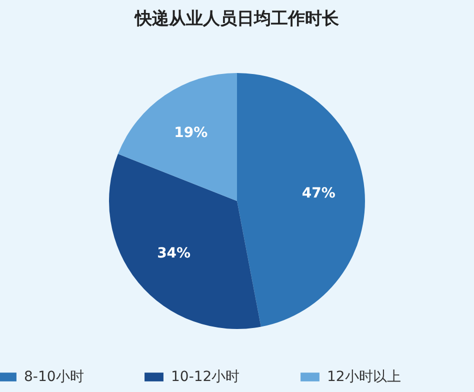  I want to click on legend-label: 10-12小时, so click(205, 377).